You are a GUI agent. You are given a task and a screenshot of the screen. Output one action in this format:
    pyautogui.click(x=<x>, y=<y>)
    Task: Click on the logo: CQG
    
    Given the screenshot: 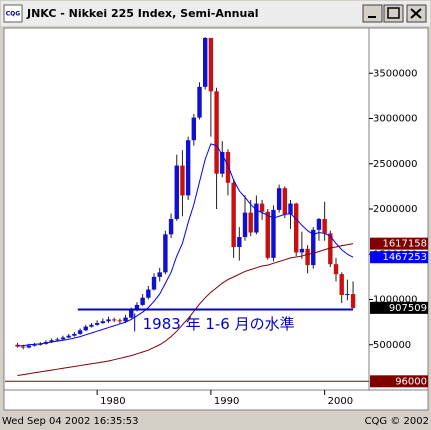 What is the action you would take?
    pyautogui.click(x=13, y=14)
    